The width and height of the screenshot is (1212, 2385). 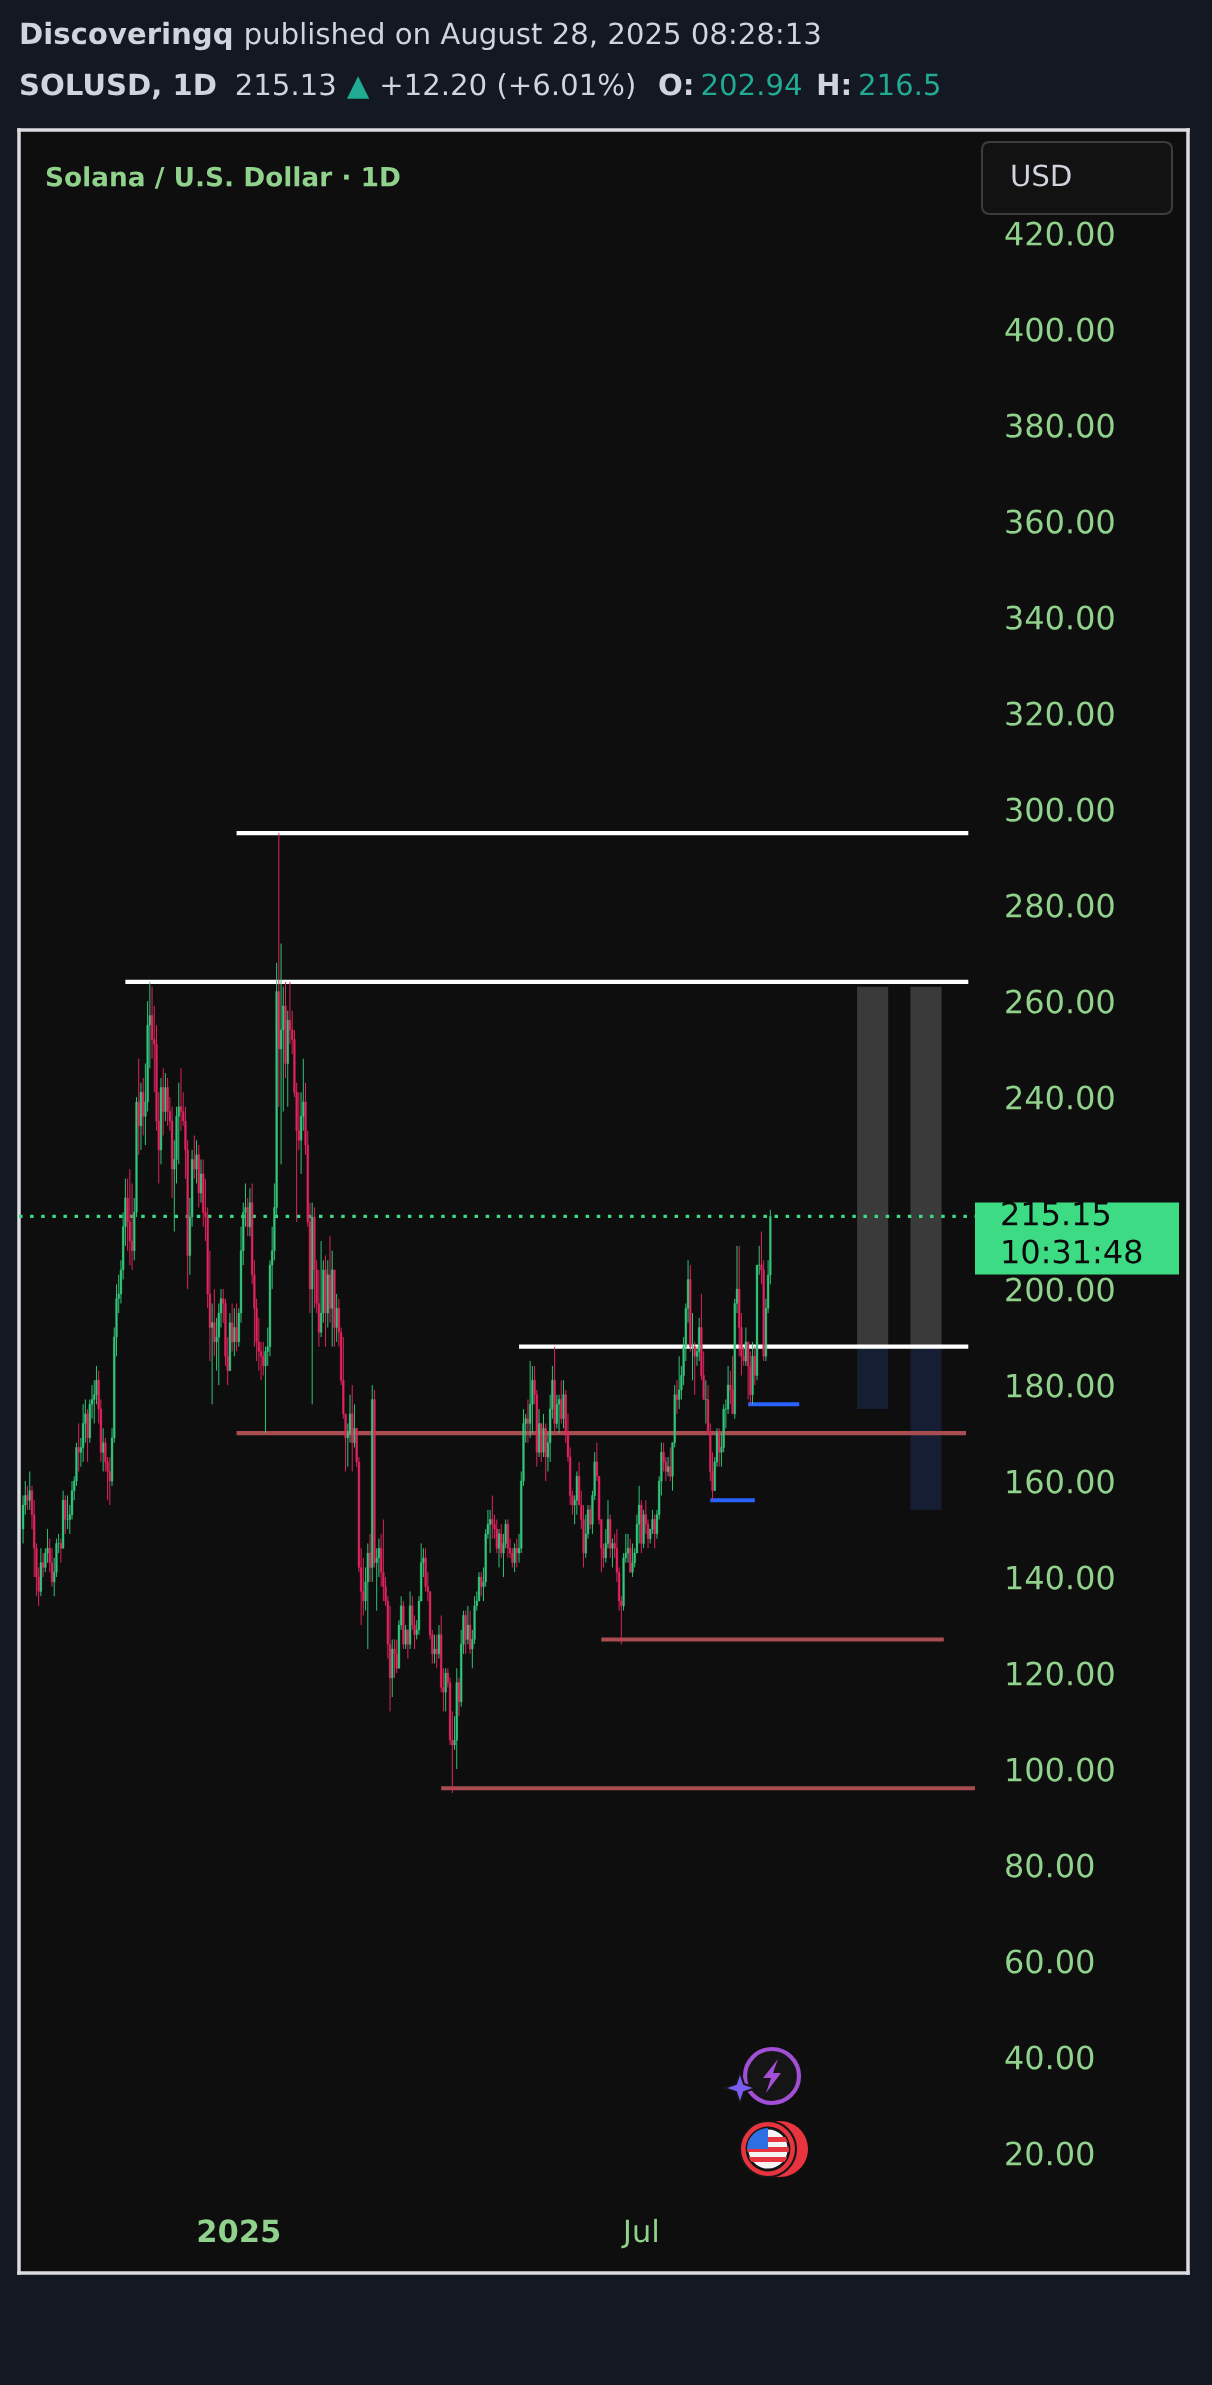 What do you see at coordinates (239, 2231) in the screenshot?
I see `x-tick-label: 2025` at bounding box center [239, 2231].